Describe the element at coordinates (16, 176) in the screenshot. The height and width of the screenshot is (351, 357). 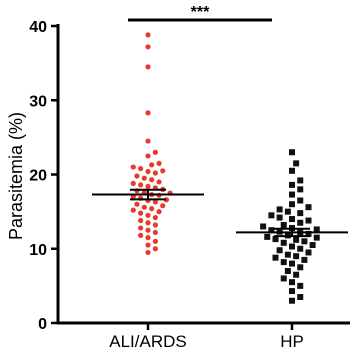
I see `y-axis-title: Parasitemia (%)` at that location.